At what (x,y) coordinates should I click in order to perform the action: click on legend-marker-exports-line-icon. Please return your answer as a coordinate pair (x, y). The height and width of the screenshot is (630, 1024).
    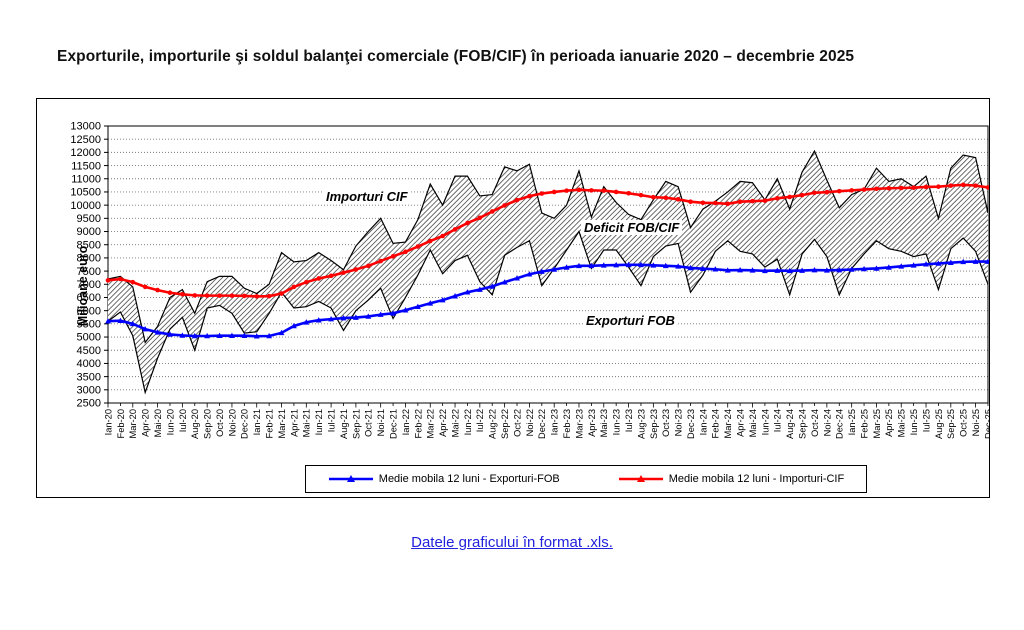
    Looking at the image, I should click on (350, 478).